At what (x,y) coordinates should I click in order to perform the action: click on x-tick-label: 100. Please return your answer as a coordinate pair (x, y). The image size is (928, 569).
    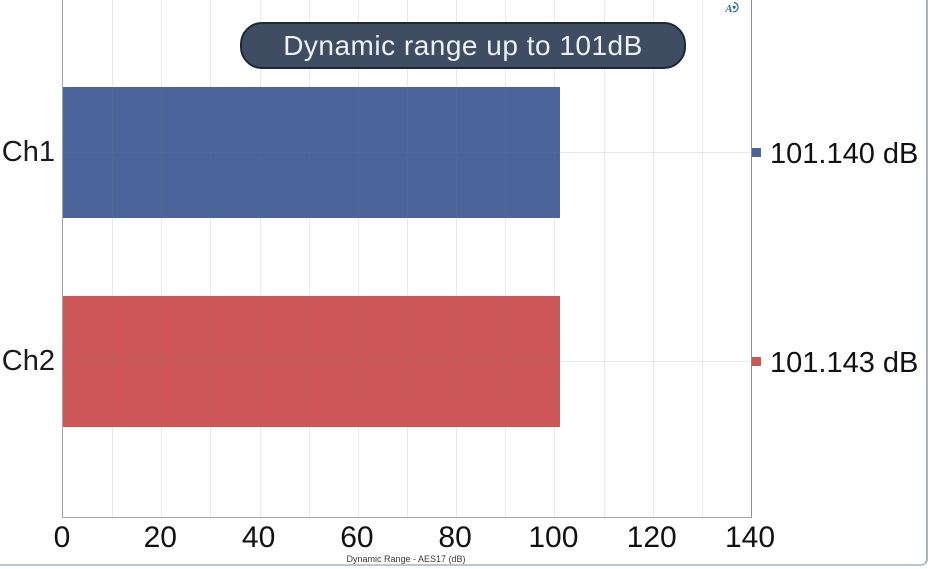
    Looking at the image, I should click on (553, 537).